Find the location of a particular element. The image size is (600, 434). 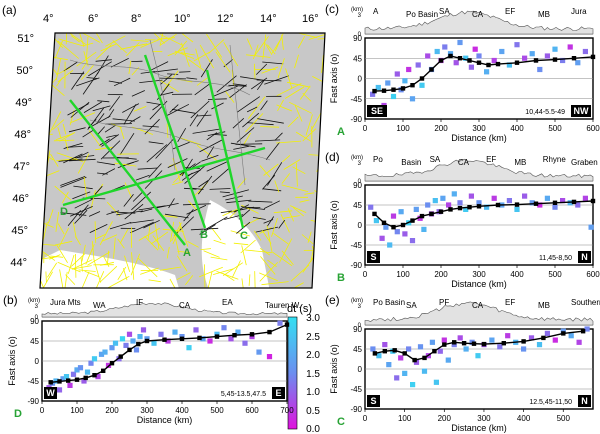

y-tick-label: 0 is located at coordinates (360, 79).